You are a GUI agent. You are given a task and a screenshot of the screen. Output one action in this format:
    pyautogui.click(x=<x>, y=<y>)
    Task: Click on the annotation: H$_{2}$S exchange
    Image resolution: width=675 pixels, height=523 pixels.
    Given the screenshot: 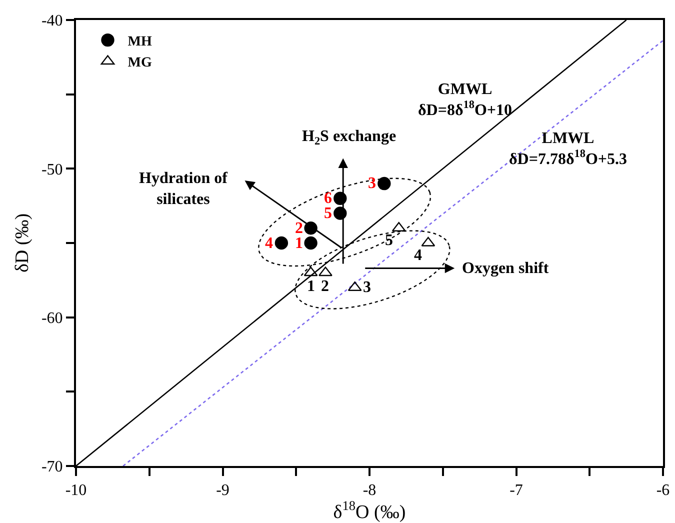 What is the action you would take?
    pyautogui.click(x=349, y=138)
    